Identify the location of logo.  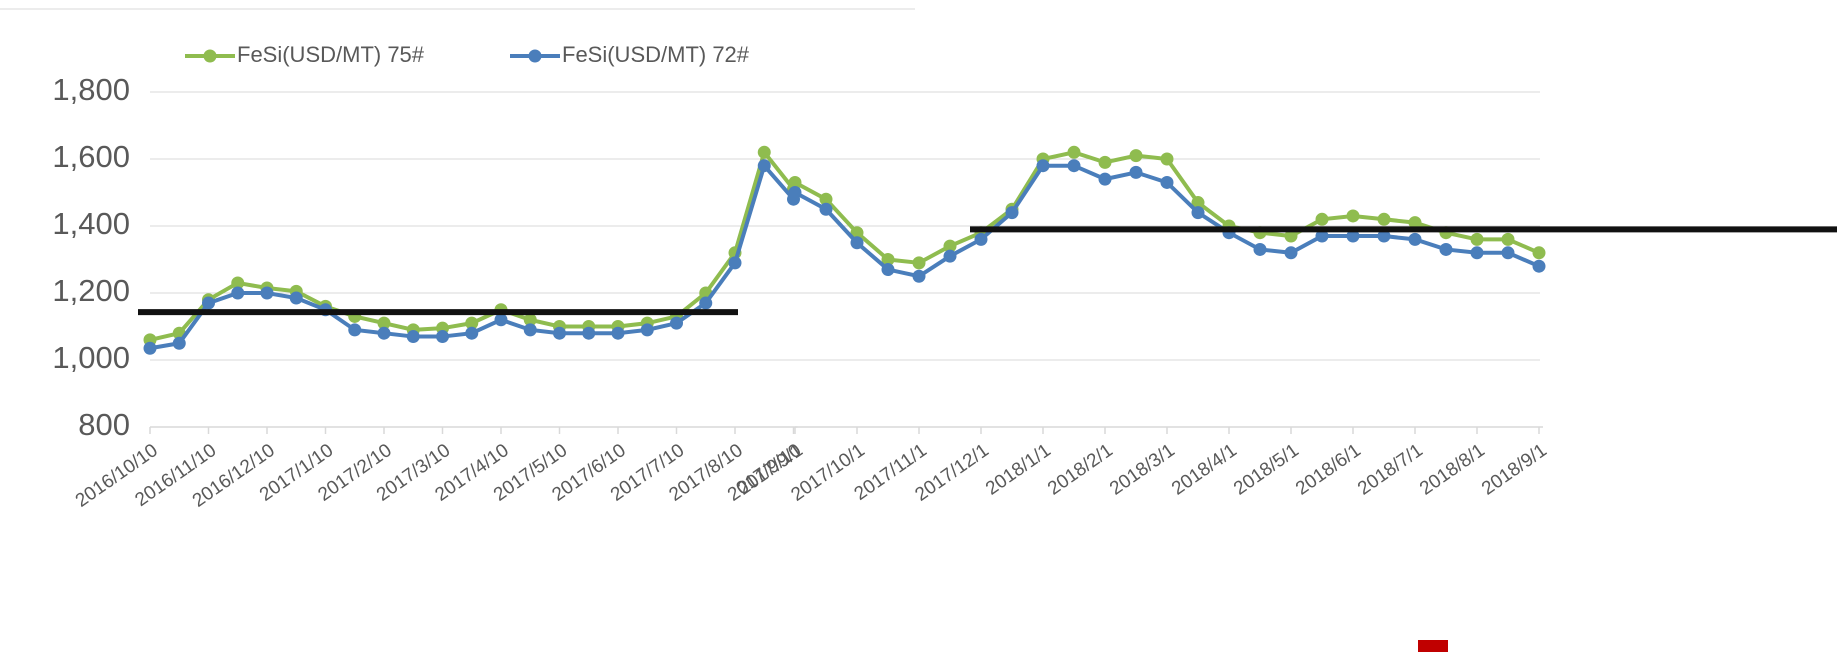
(1433, 646).